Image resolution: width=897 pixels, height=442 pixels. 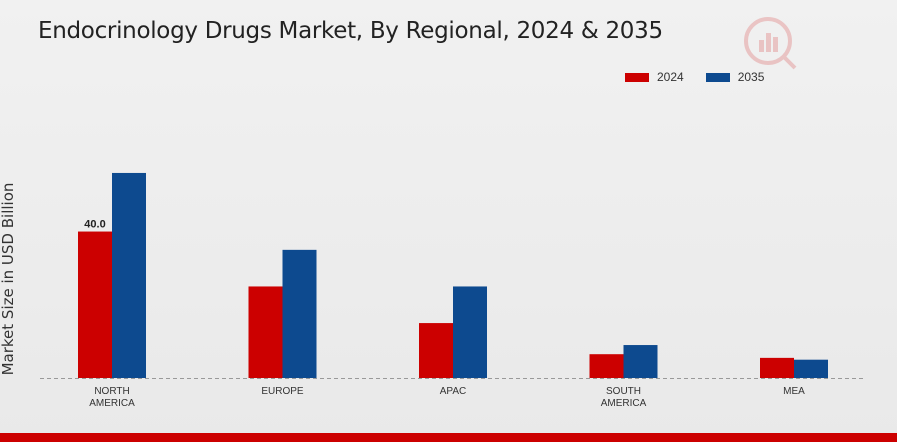 I want to click on bar-2035-north-america, so click(x=129, y=275).